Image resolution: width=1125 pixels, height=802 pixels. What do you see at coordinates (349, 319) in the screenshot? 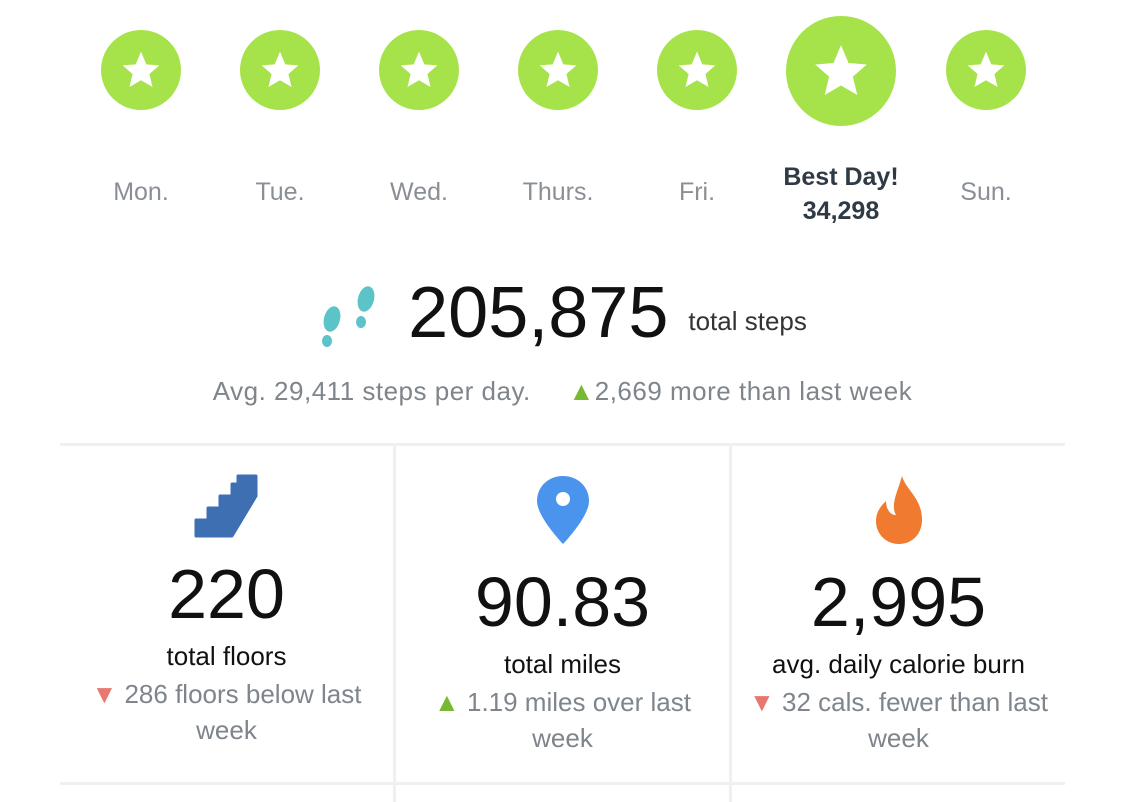
I see `footprints-icon` at bounding box center [349, 319].